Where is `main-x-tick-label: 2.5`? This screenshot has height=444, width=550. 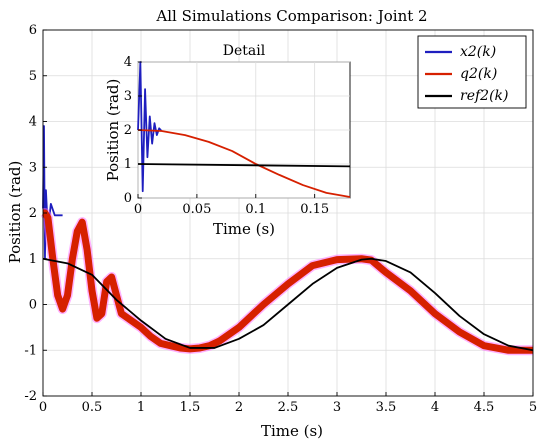
main-x-tick-label: 2.5 is located at coordinates (288, 407).